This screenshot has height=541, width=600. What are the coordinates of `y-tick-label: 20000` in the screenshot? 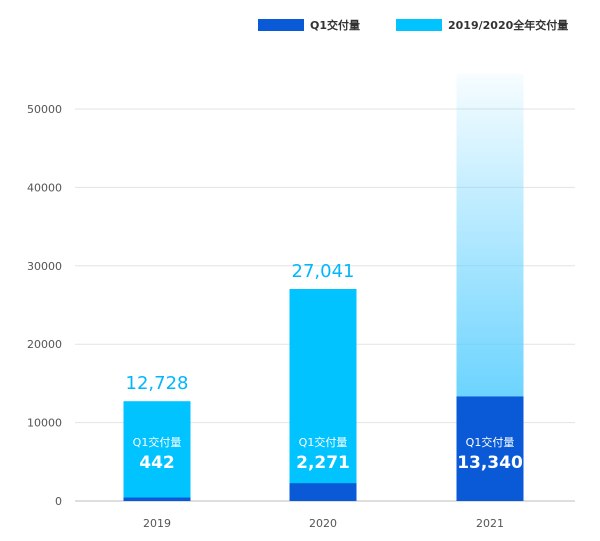 It's located at (44, 344).